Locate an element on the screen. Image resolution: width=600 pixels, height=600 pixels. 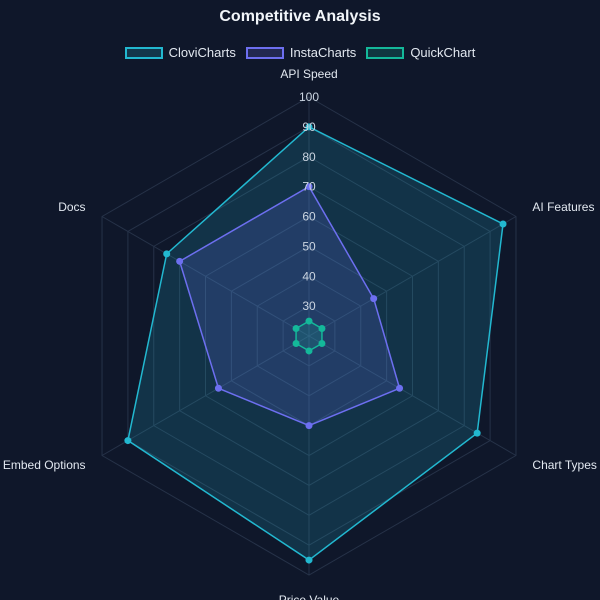
legend-label-quickchart: QuickChart is located at coordinates (443, 52).